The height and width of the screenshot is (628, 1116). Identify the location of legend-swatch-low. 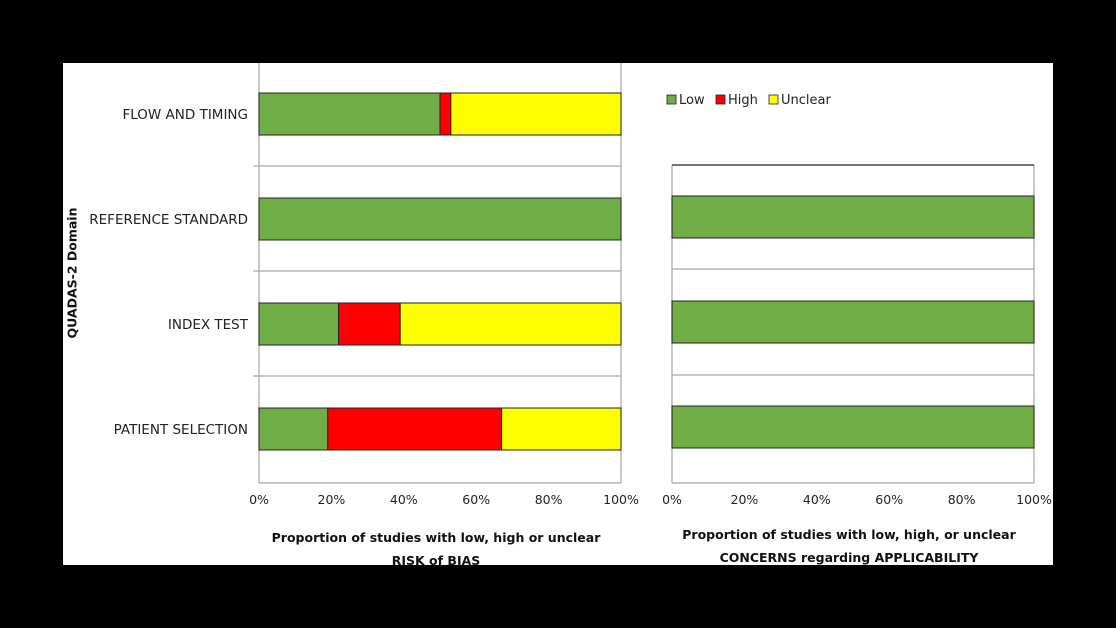
(671, 99).